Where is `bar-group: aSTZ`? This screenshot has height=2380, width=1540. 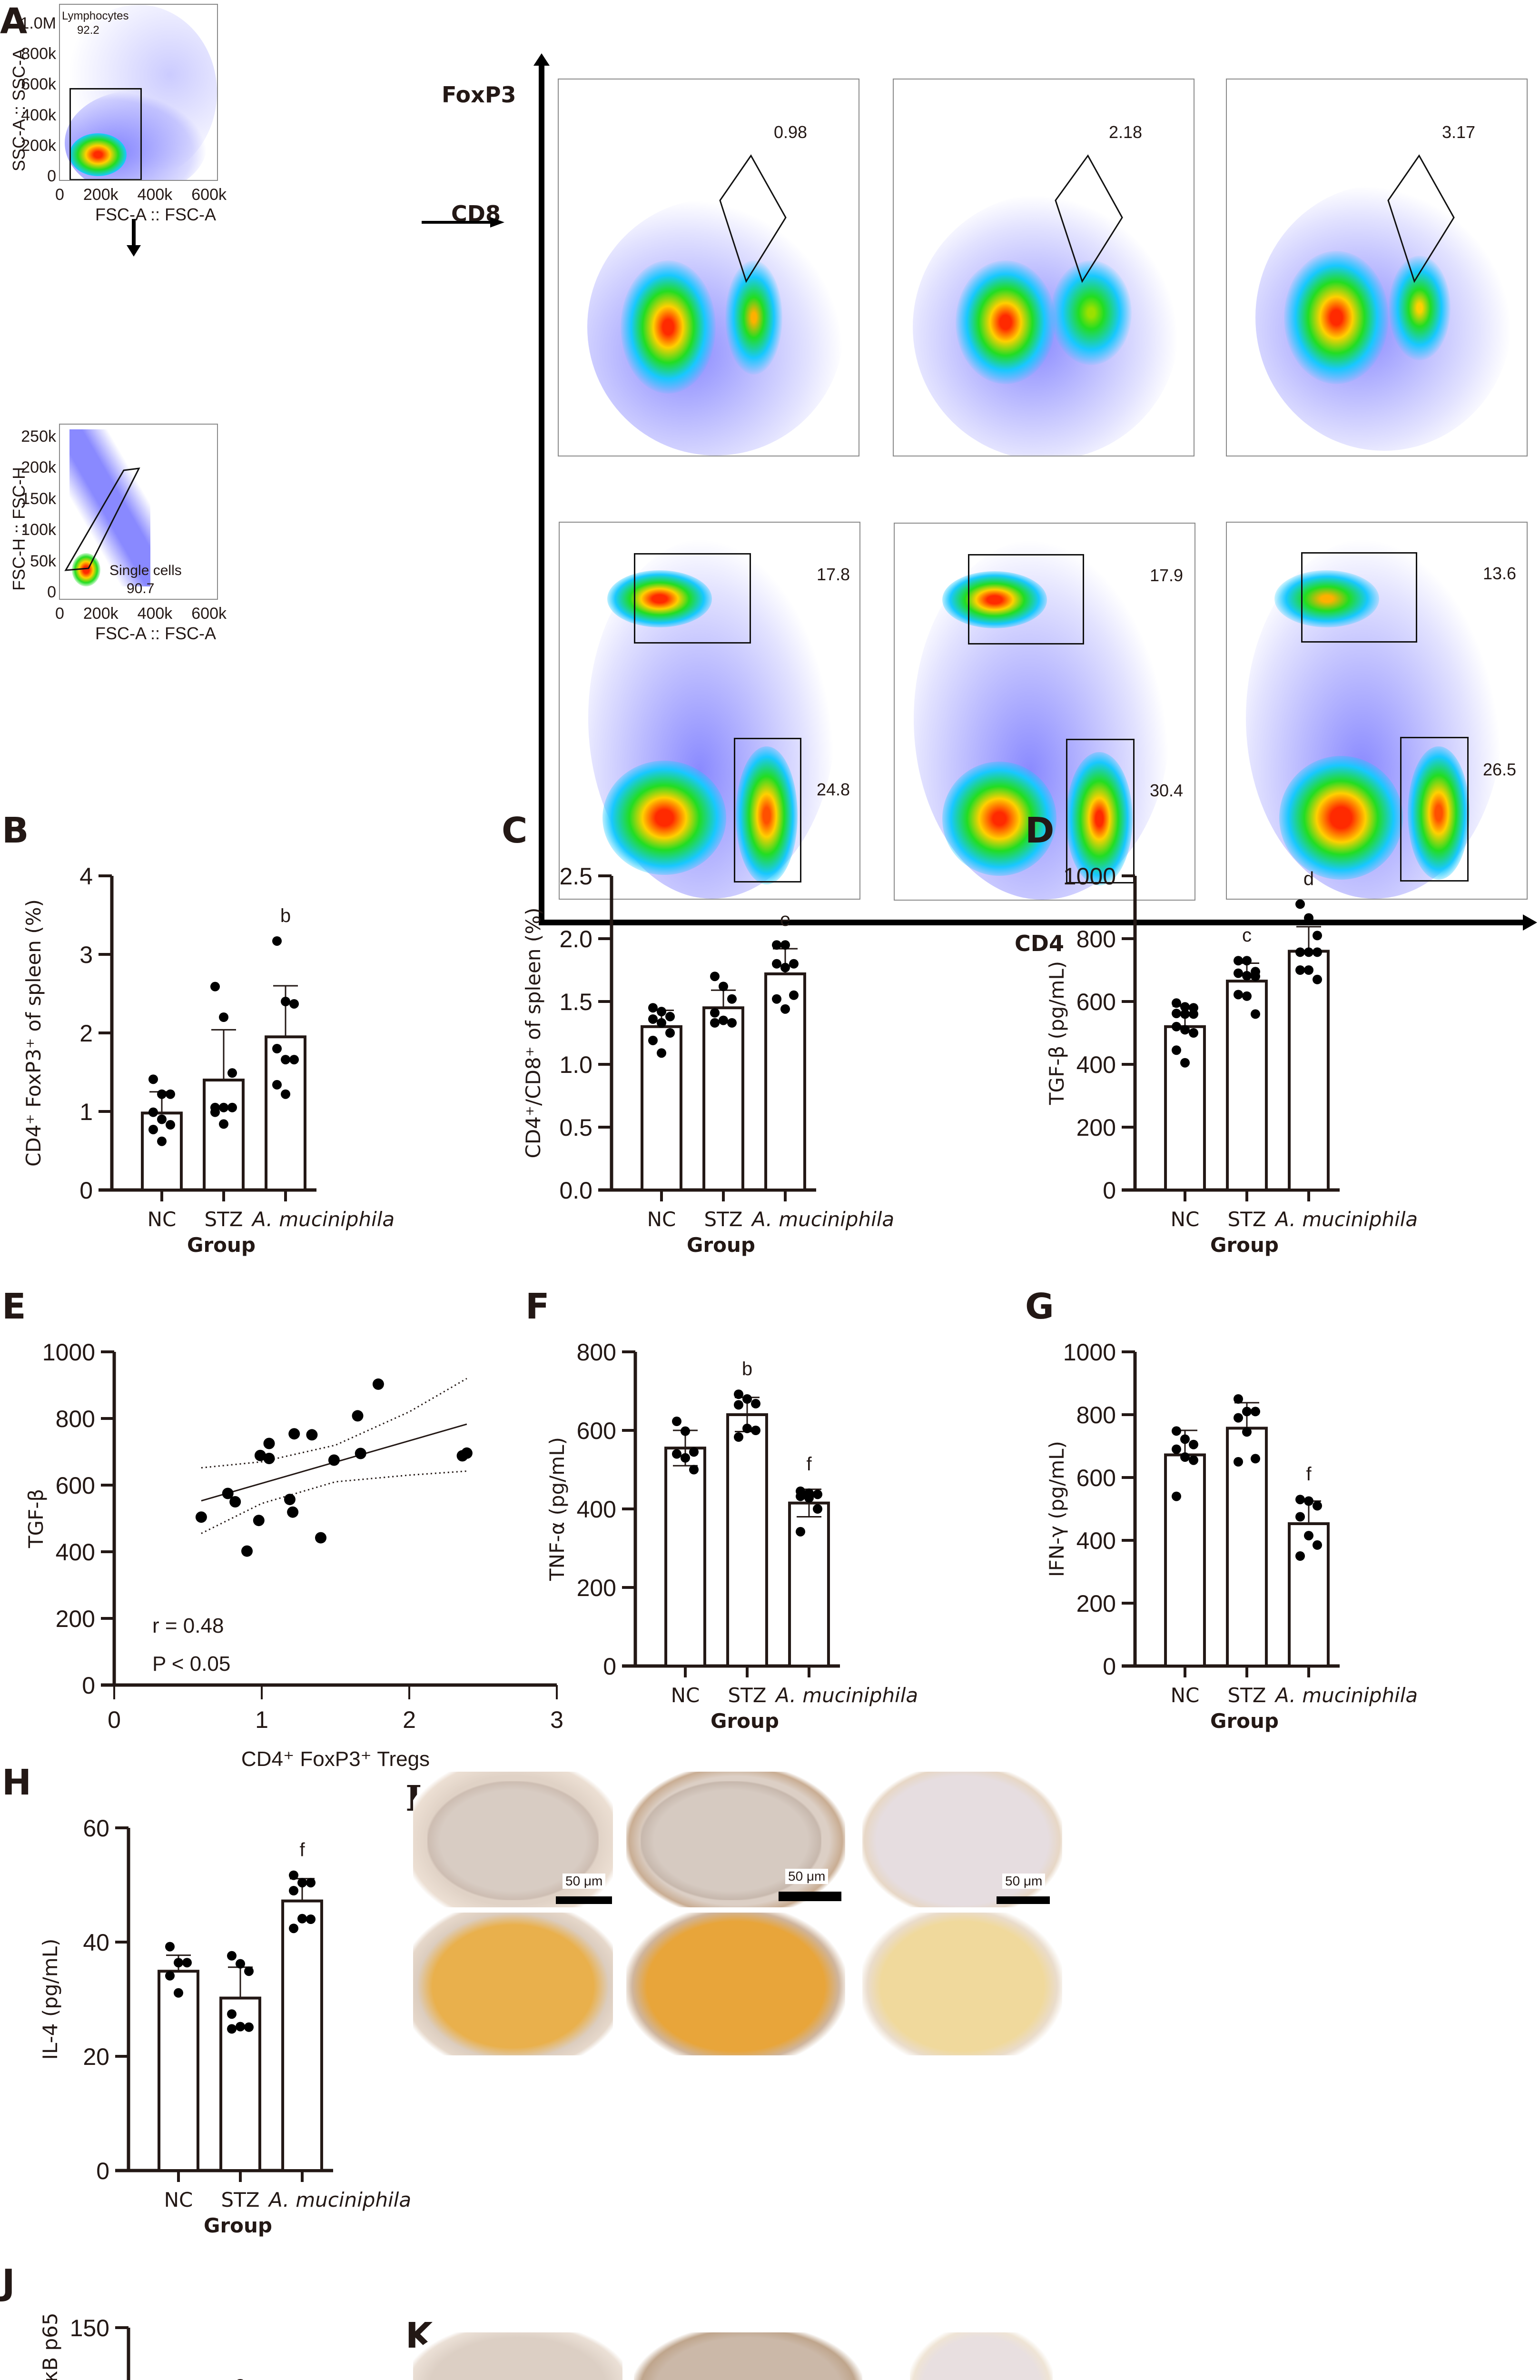 bar-group: aSTZ is located at coordinates (240, 2376).